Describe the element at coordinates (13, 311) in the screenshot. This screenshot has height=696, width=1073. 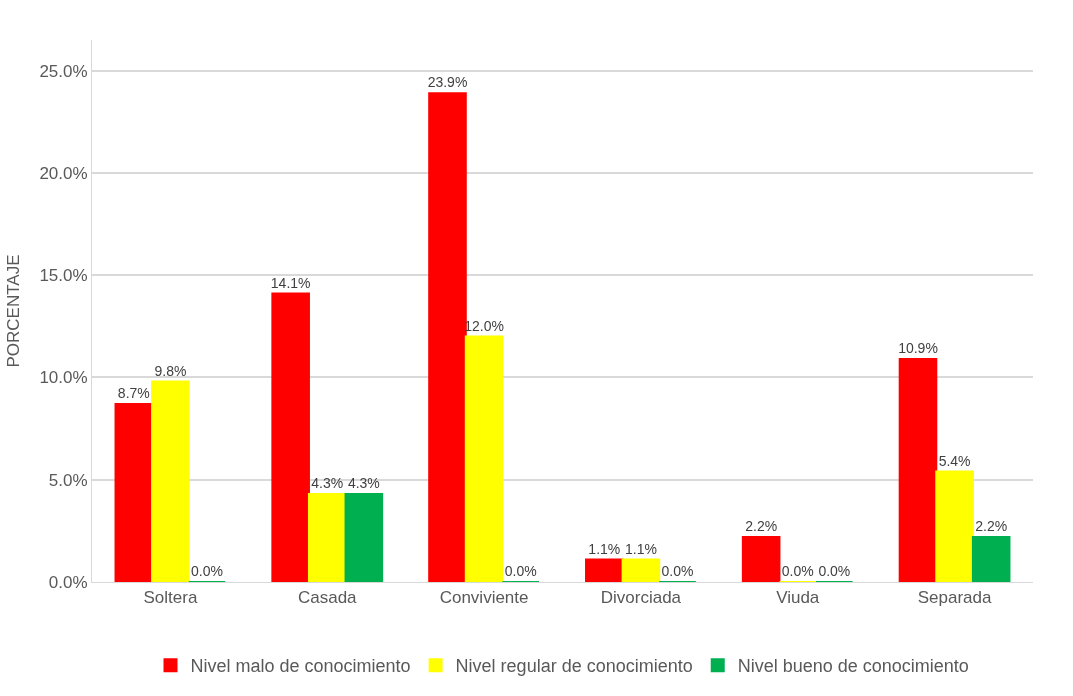
I see `y-axis-title: PORCENTAJE` at that location.